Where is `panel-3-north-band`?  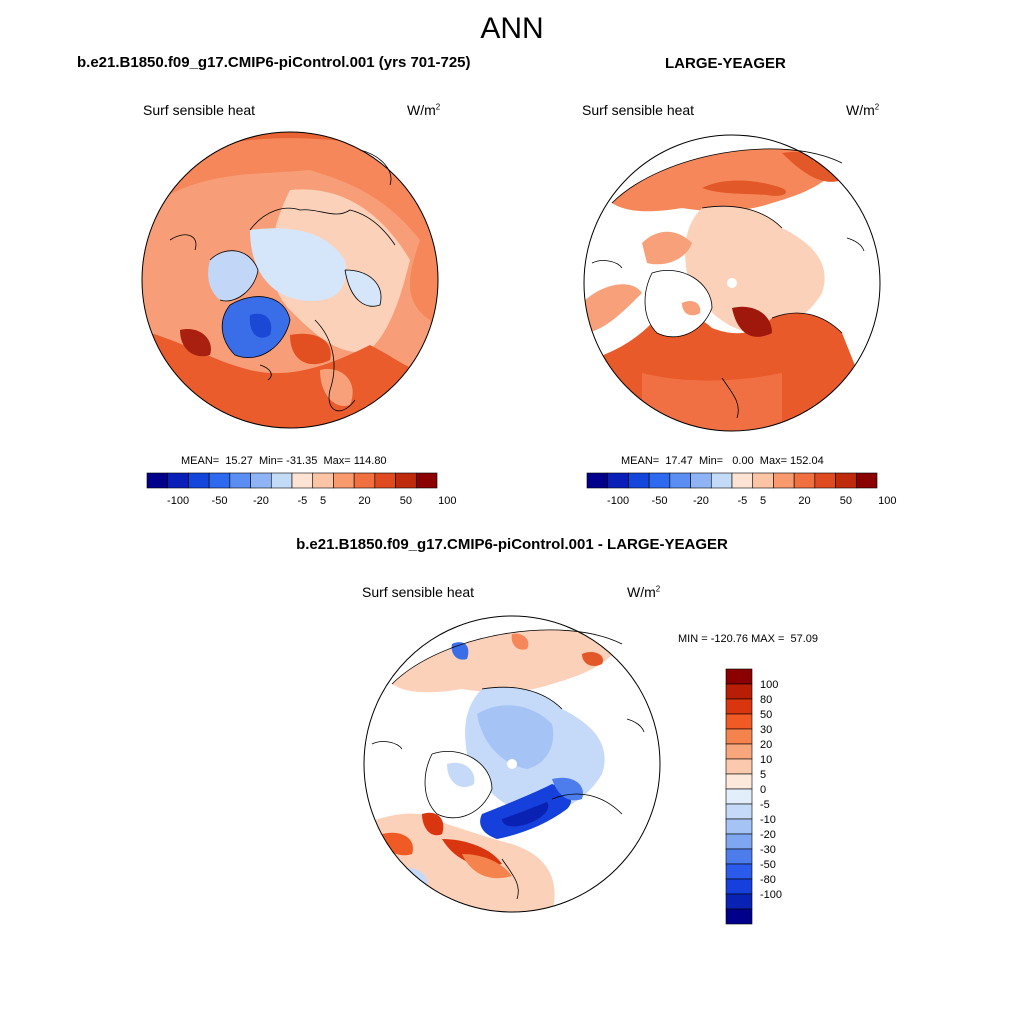 panel-3-north-band is located at coordinates (507, 661).